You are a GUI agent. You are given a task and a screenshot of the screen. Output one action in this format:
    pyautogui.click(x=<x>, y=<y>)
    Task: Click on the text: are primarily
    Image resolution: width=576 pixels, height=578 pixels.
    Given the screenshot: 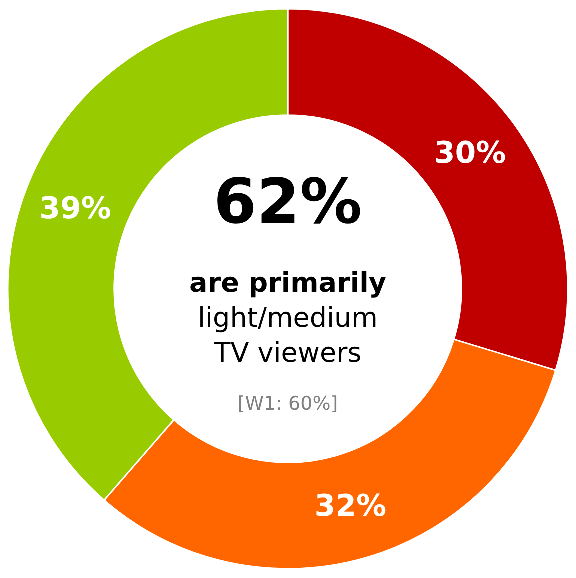 What is the action you would take?
    pyautogui.click(x=288, y=283)
    